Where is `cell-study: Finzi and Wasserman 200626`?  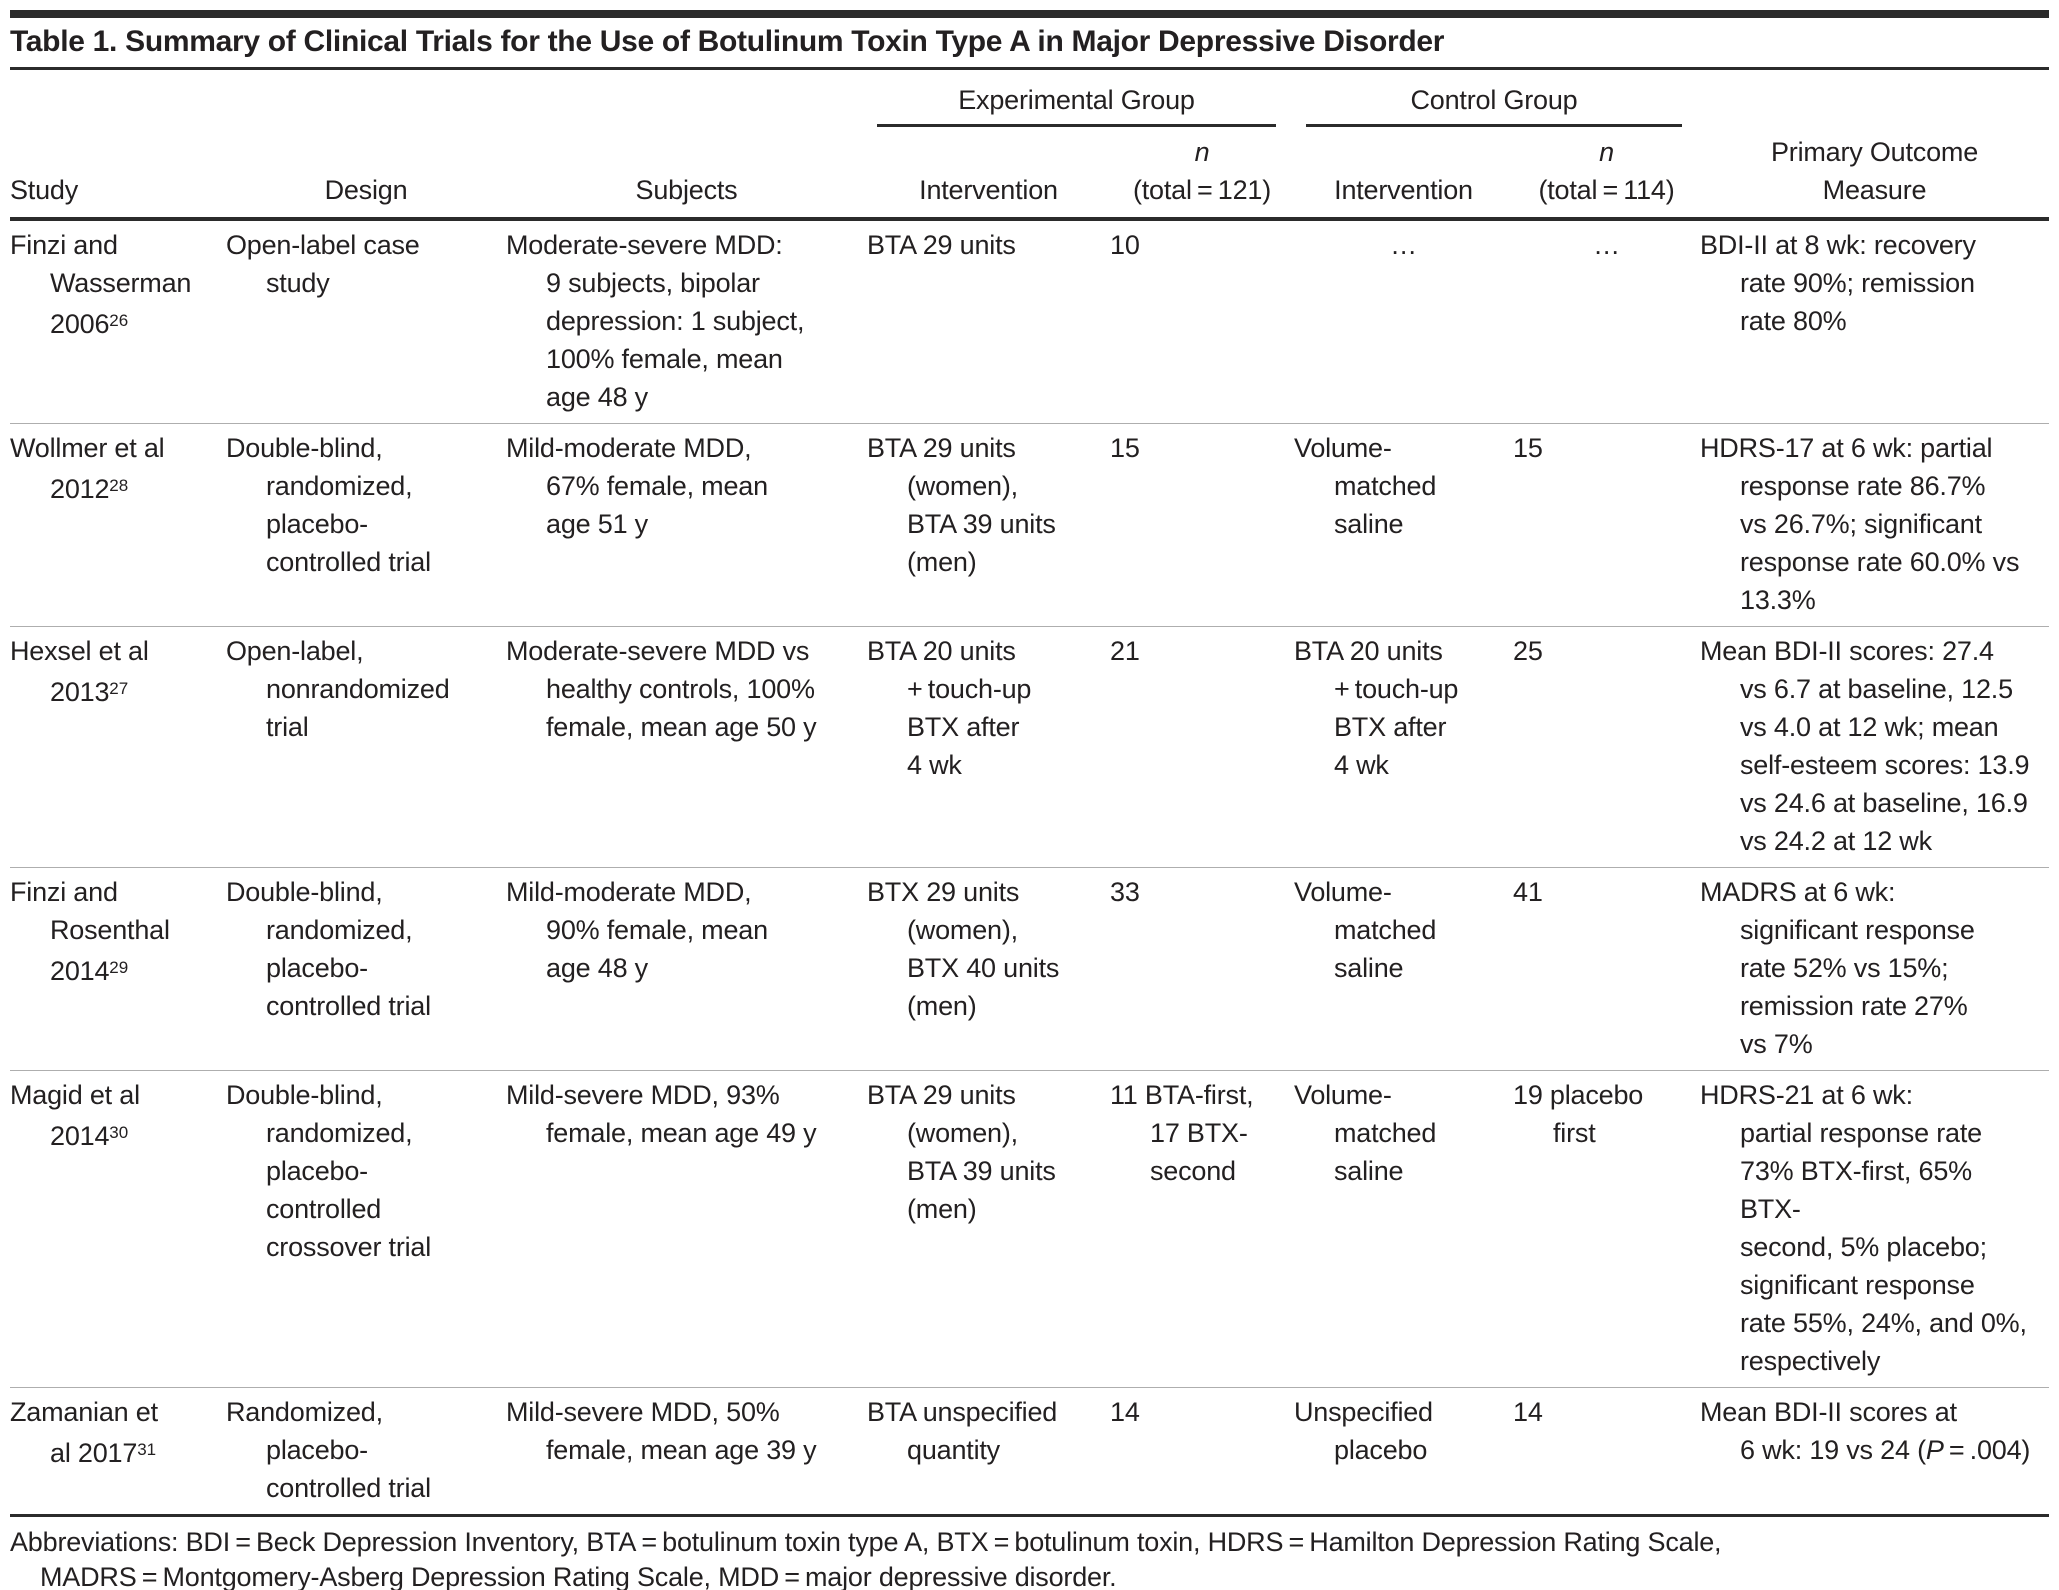 cell-study: Finzi and Wasserman 200626 is located at coordinates (118, 321).